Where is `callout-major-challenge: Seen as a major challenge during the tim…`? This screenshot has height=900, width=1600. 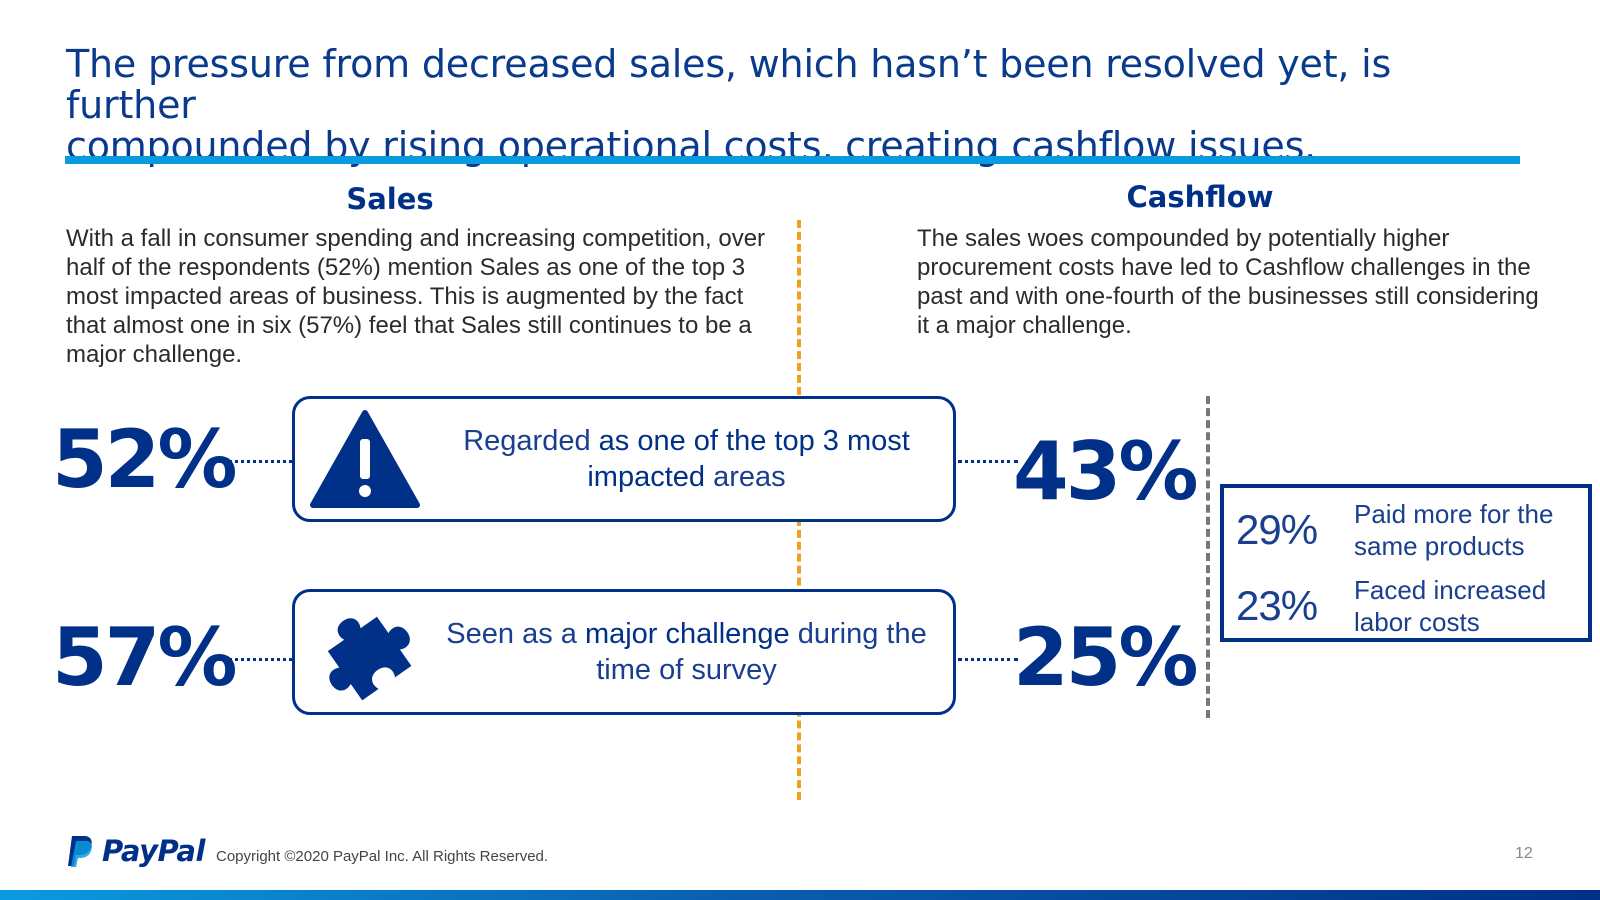
callout-major-challenge: Seen as a major challenge during the tim… is located at coordinates (624, 652).